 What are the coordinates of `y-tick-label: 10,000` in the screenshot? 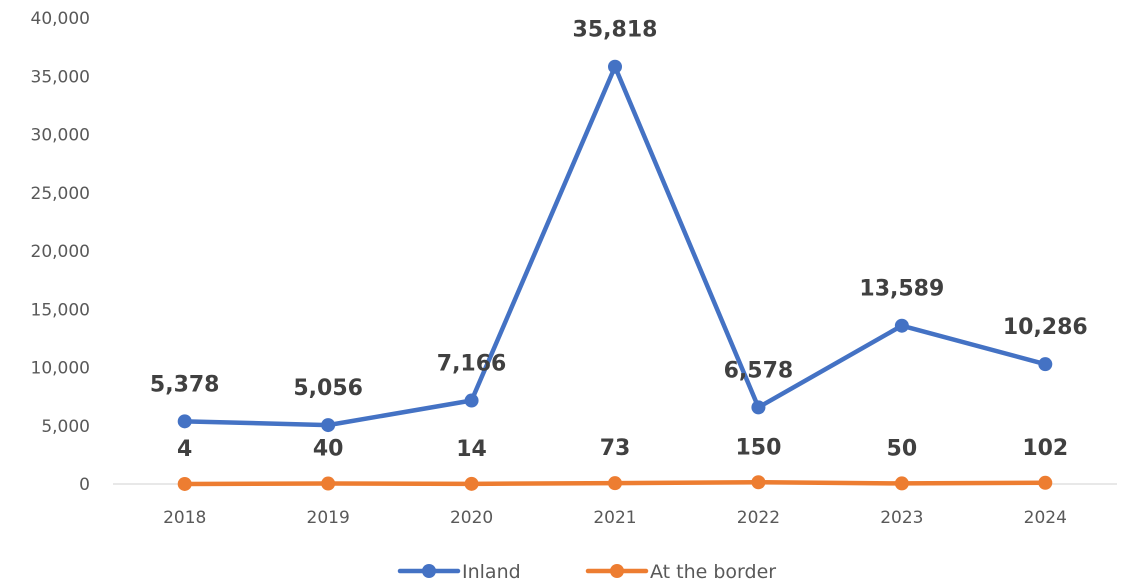 It's located at (60, 369).